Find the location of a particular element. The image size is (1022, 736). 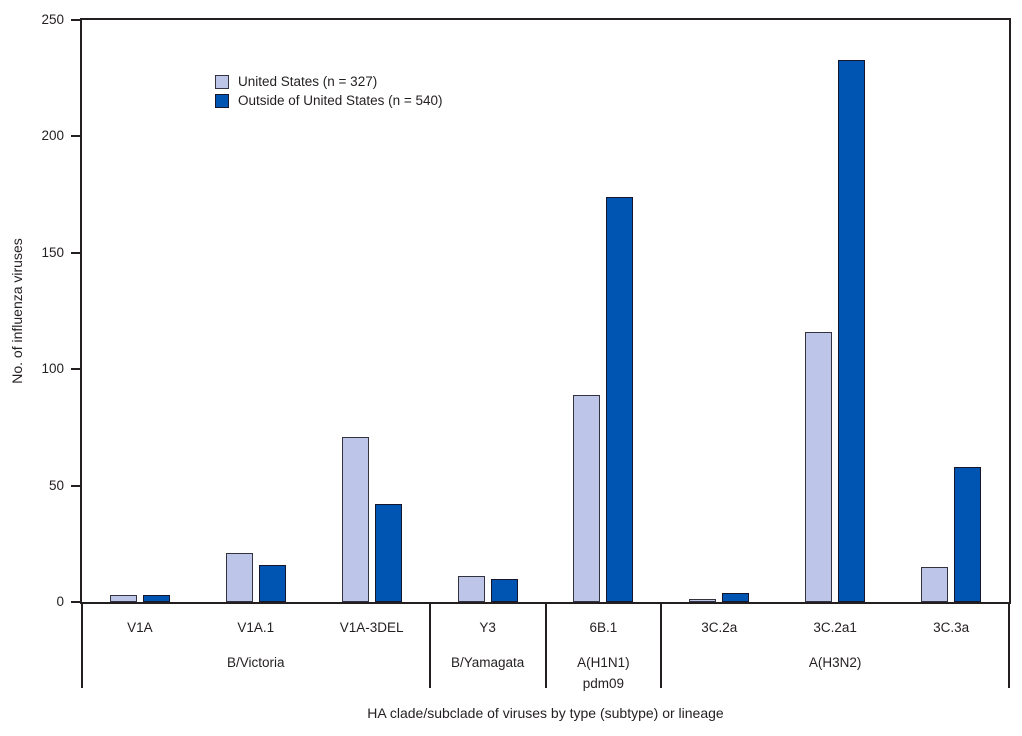

category-label-3c-3a: 3C.3a is located at coordinates (951, 627).